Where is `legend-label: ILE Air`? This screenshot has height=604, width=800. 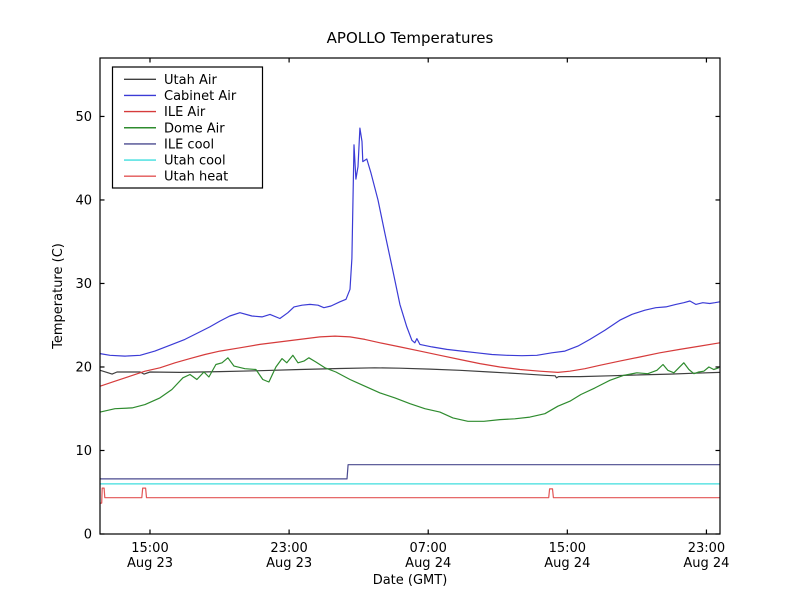
legend-label: ILE Air is located at coordinates (185, 112).